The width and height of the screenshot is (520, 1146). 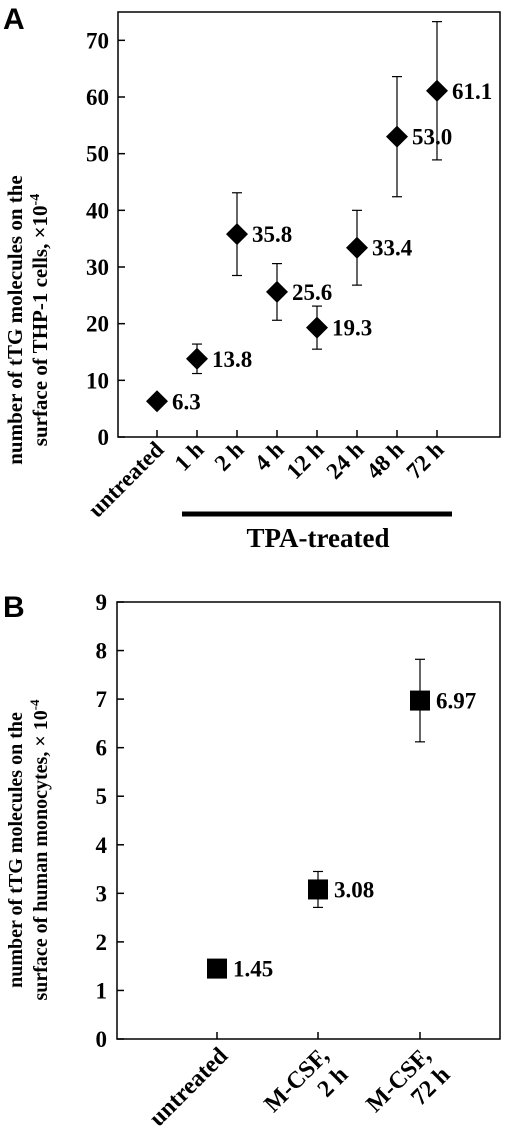 What do you see at coordinates (97, 380) in the screenshot?
I see `panel-a-y-tick-label: 10` at bounding box center [97, 380].